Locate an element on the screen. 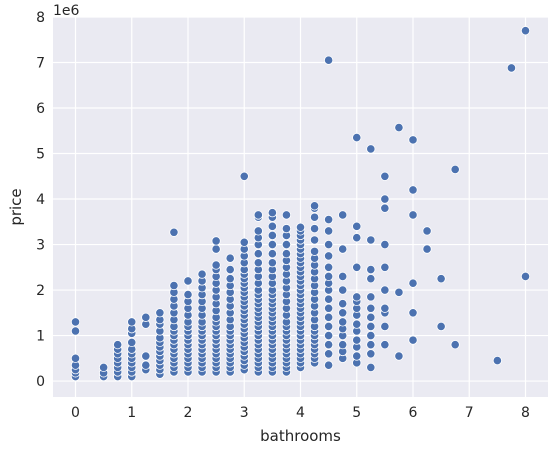  y-axis-ticks: 0 1 2 3 4 5 6 7 8 is located at coordinates (40, 200).